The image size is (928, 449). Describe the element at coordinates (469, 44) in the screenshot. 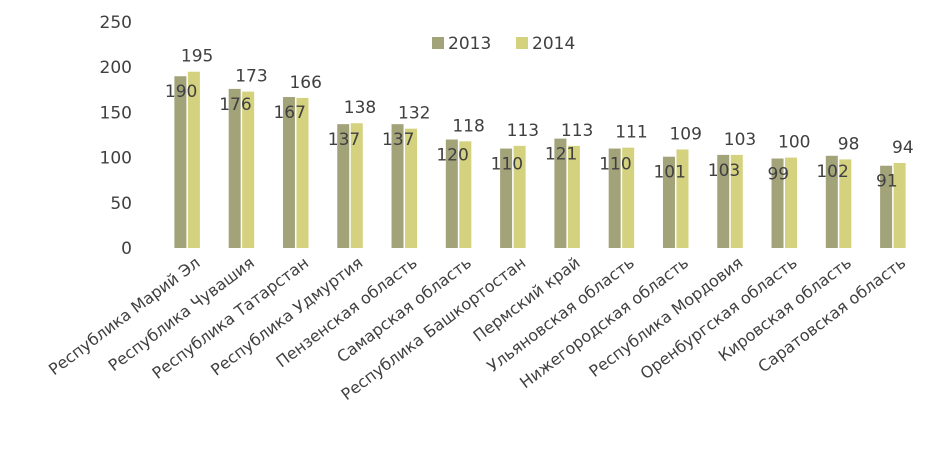

I see `legend-label: 2013` at that location.